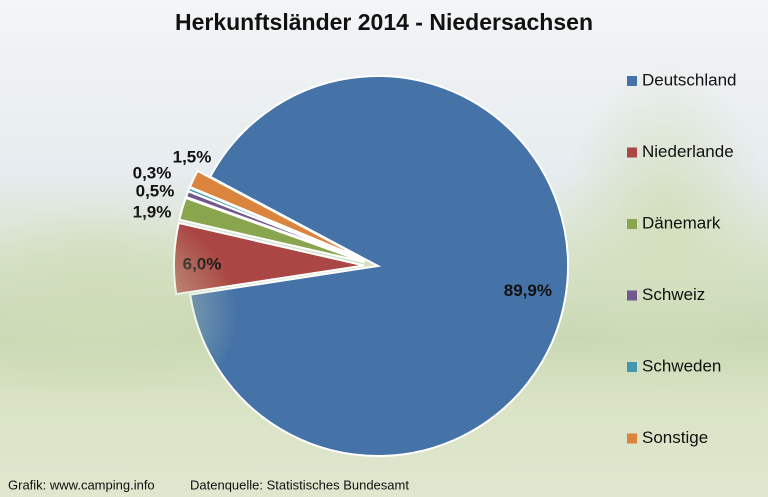 Image resolution: width=768 pixels, height=497 pixels. I want to click on legend-label: Niederlande, so click(688, 151).